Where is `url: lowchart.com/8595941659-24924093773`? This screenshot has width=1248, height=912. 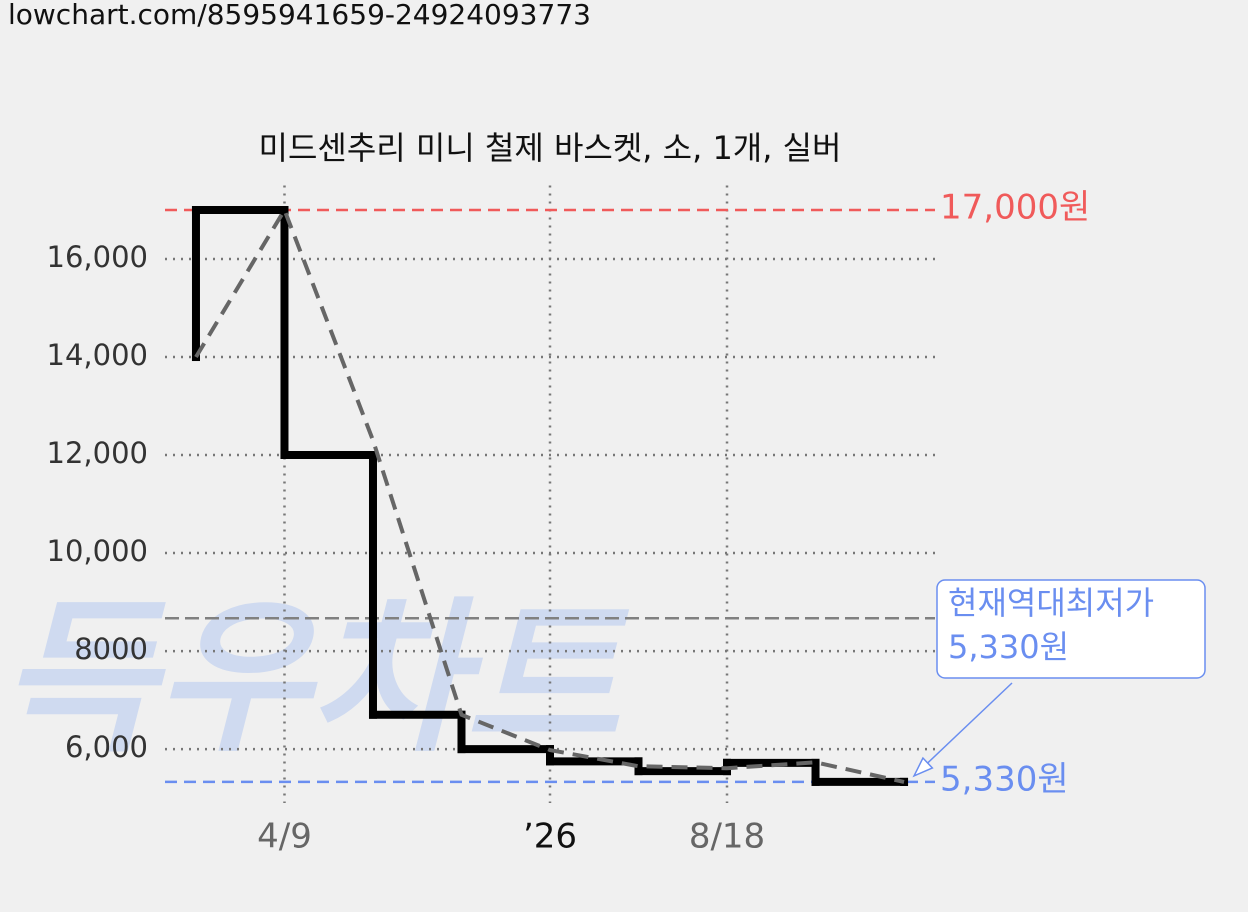
url: lowchart.com/8595941659-24924093773 is located at coordinates (299, 15).